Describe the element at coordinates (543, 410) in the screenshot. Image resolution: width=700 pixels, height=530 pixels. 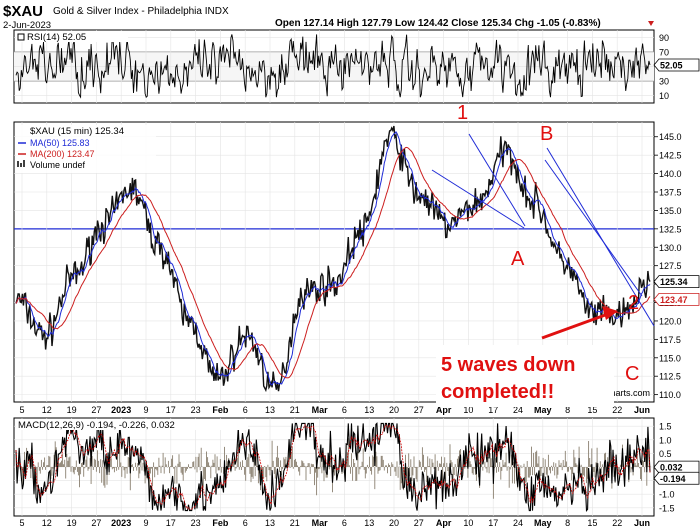
I see `x-axis-label-price: May` at that location.